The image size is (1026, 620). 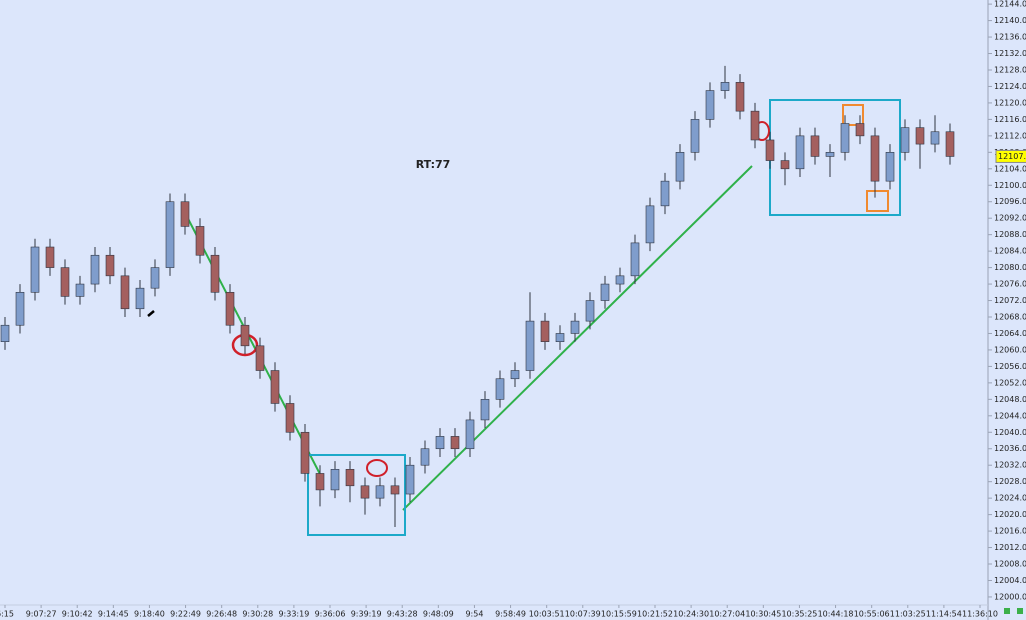 I want to click on x-tick-label: 11:03:25, so click(x=908, y=614).